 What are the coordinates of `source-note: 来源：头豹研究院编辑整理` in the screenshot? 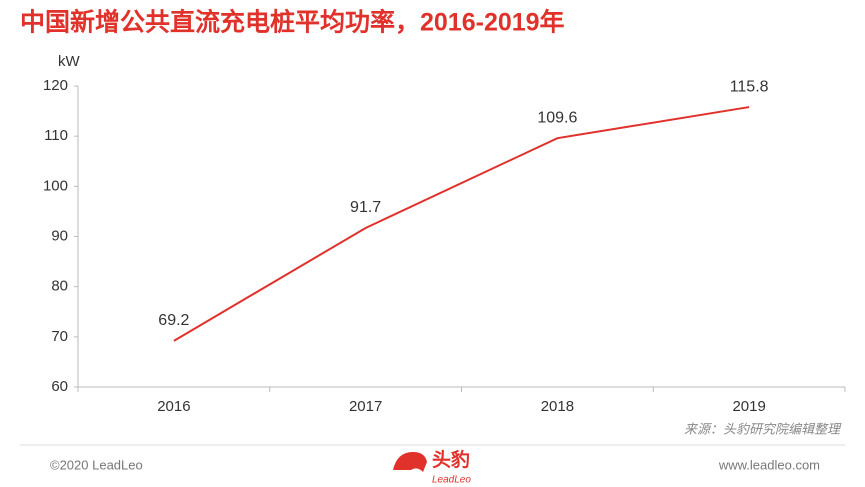 It's located at (763, 428).